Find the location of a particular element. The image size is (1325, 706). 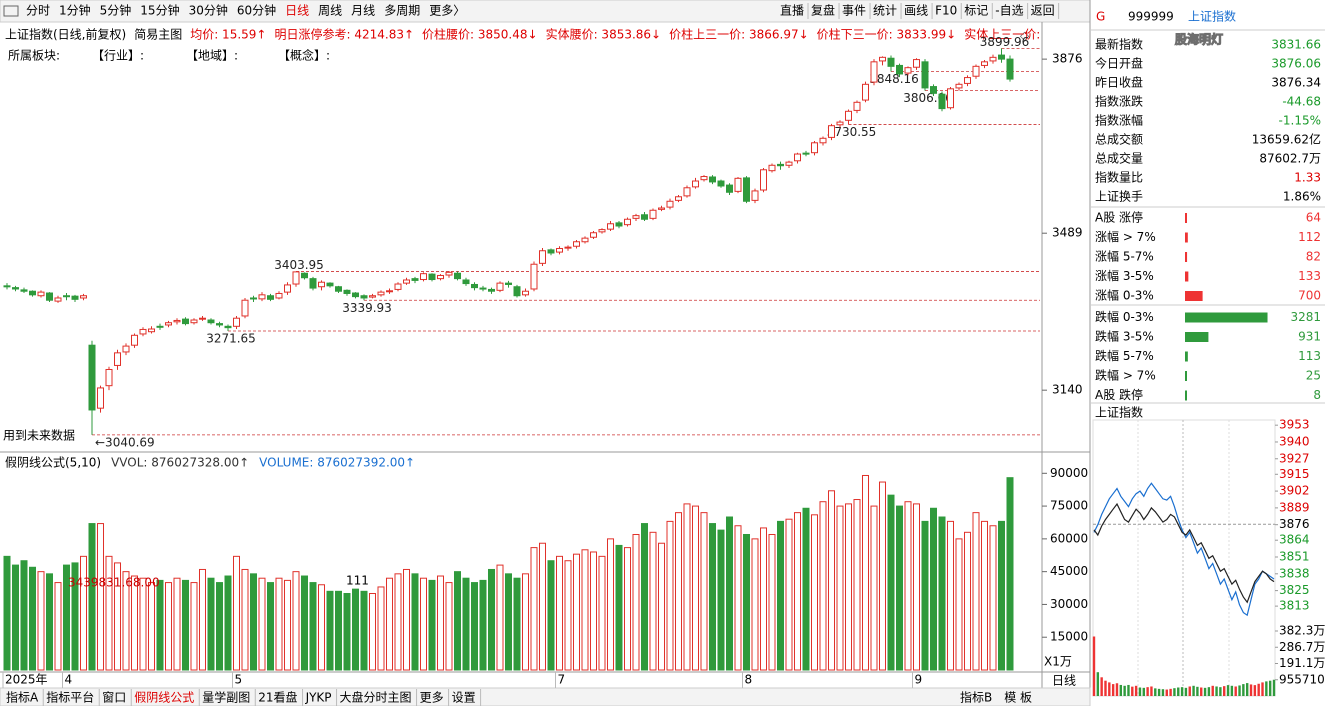

toolbar-tab: 分时 is located at coordinates (38, 11).